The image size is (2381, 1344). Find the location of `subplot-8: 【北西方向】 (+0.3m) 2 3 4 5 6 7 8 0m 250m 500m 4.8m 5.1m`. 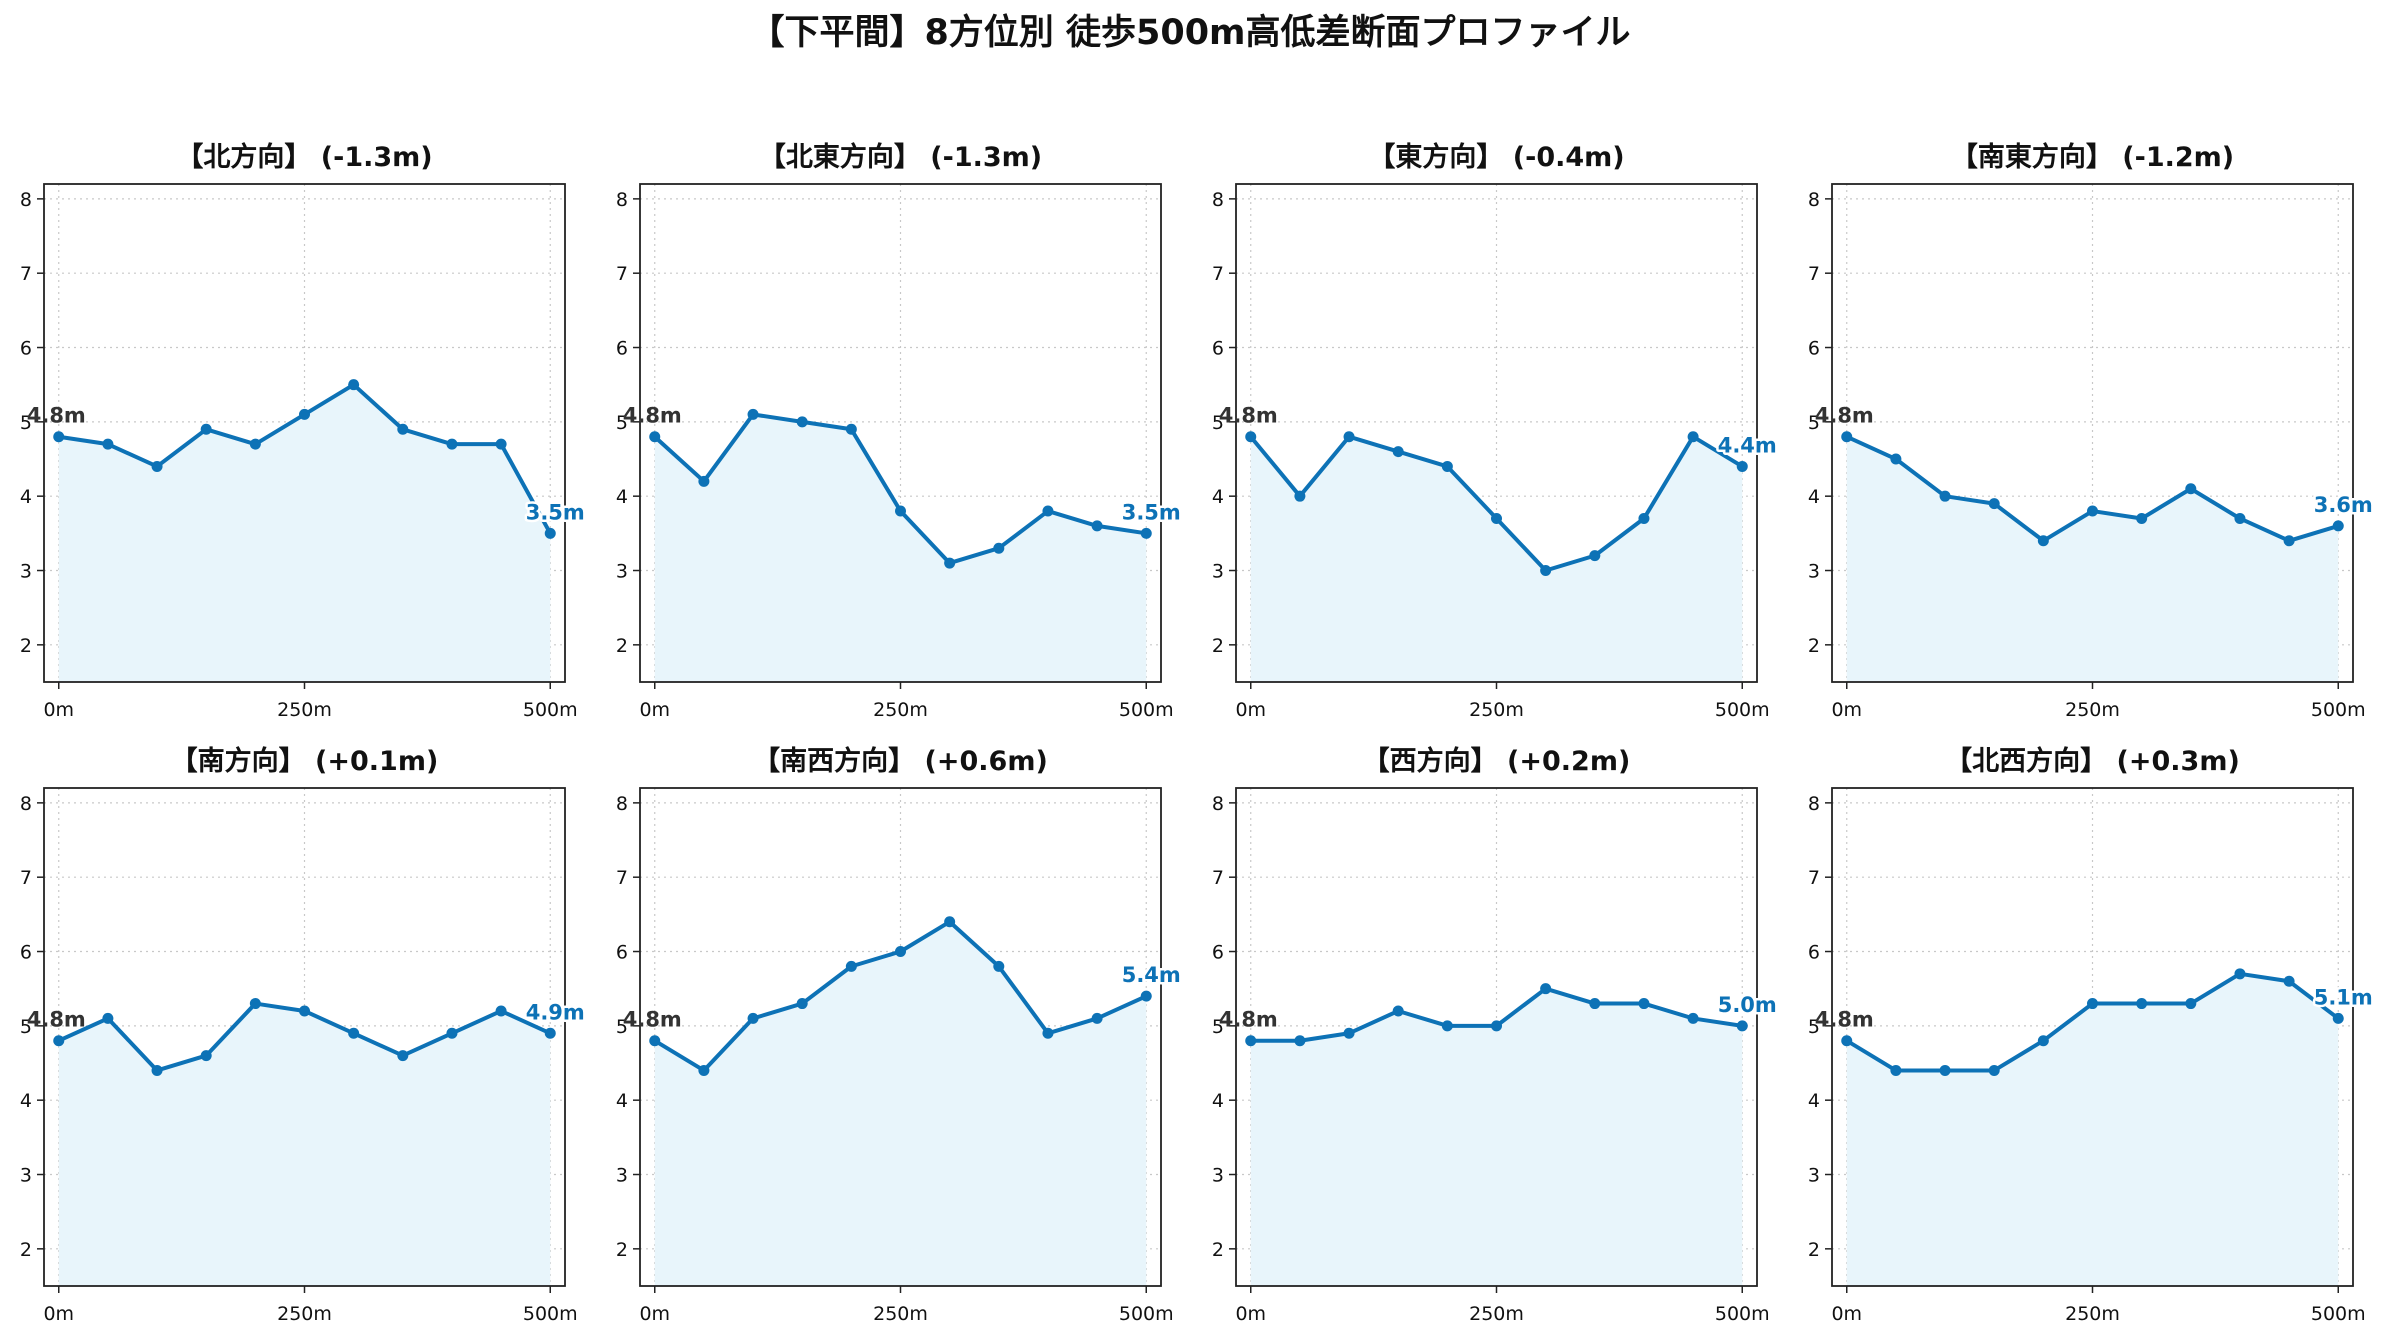

subplot-8: 【北西方向】 (+0.3m) 2 3 4 5 6 7 8 0m 250m 500m 4.8m 5.1m is located at coordinates (2091, 1035).